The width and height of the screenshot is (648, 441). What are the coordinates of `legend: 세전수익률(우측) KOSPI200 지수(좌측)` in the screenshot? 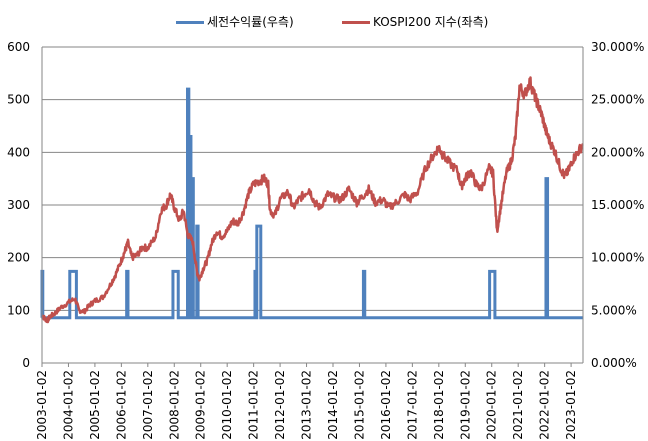 It's located at (324, 22).